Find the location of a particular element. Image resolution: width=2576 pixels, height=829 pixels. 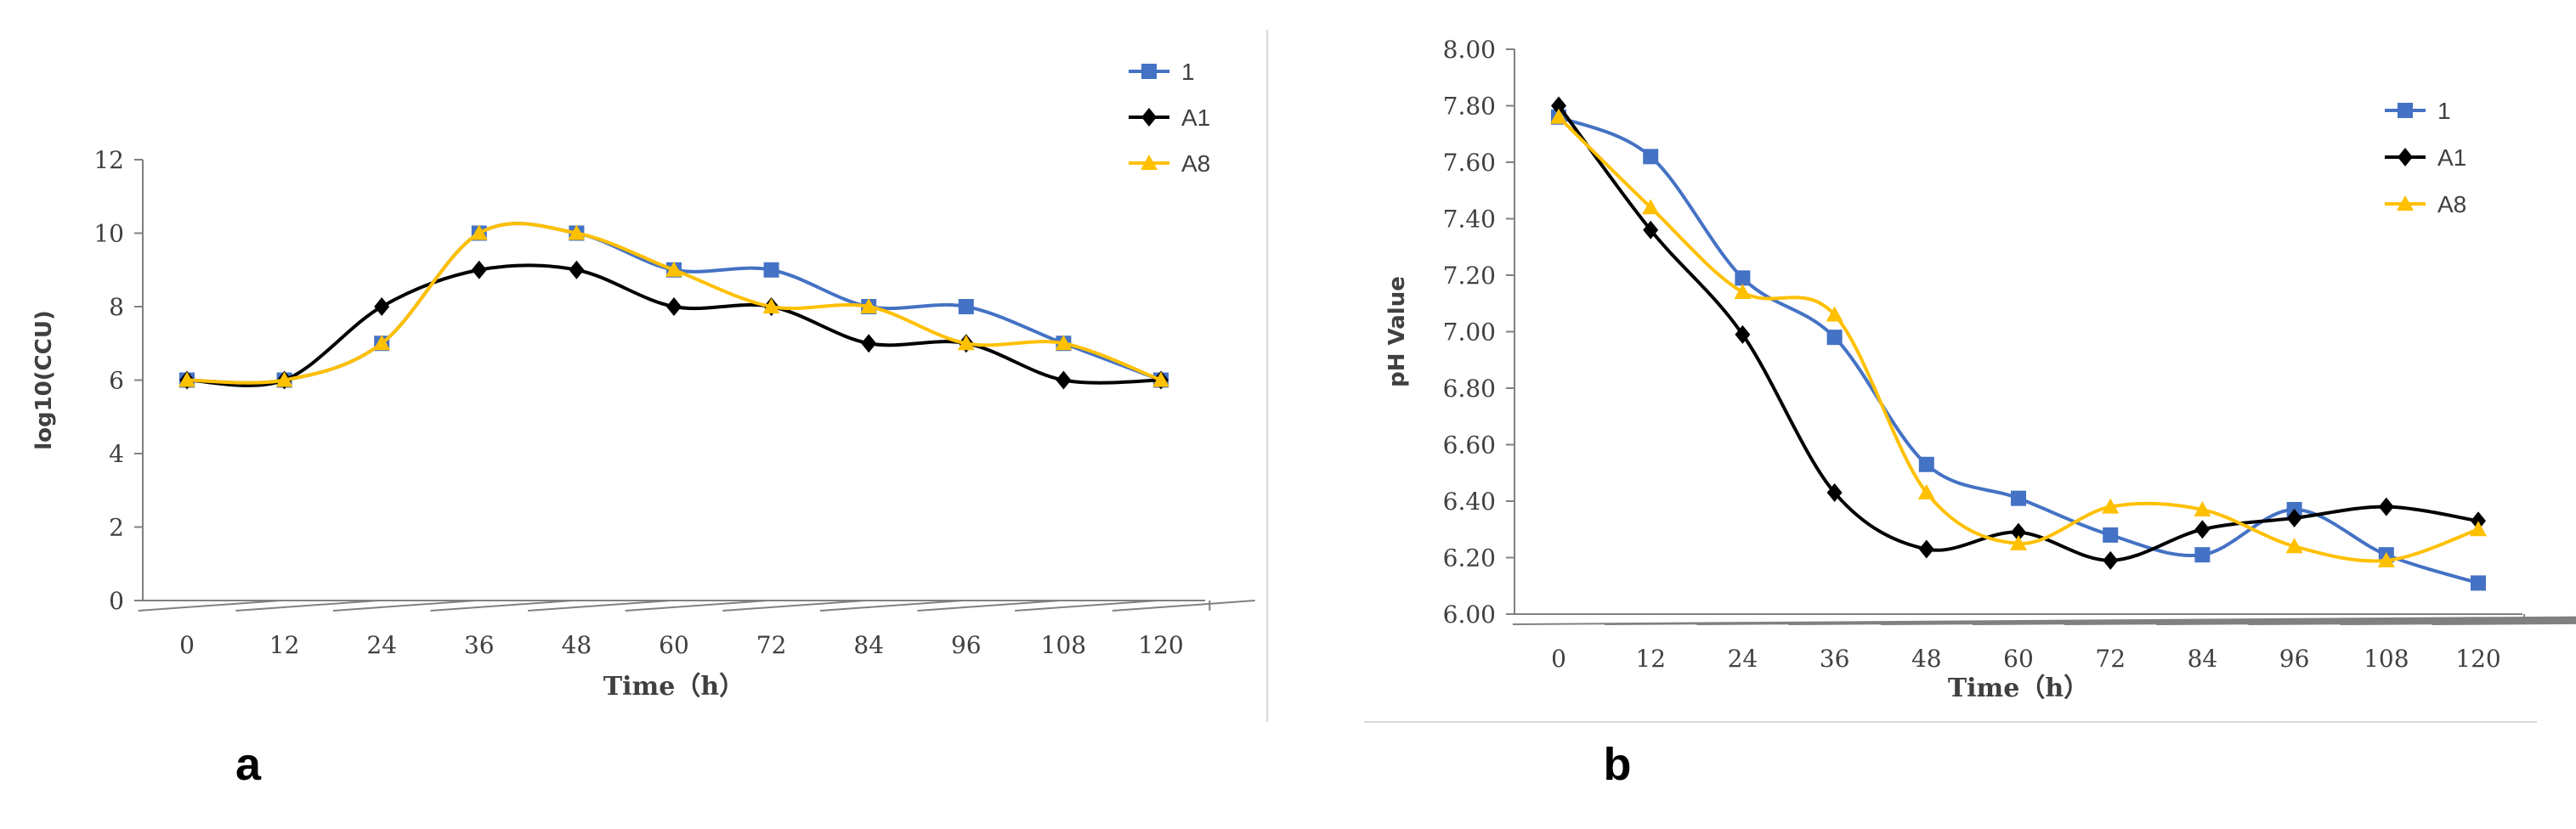

series-A8 is located at coordinates (673, 305).